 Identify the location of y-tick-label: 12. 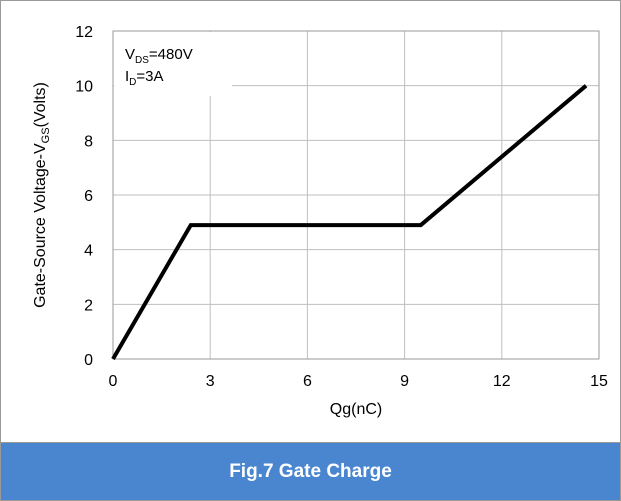
(84, 32).